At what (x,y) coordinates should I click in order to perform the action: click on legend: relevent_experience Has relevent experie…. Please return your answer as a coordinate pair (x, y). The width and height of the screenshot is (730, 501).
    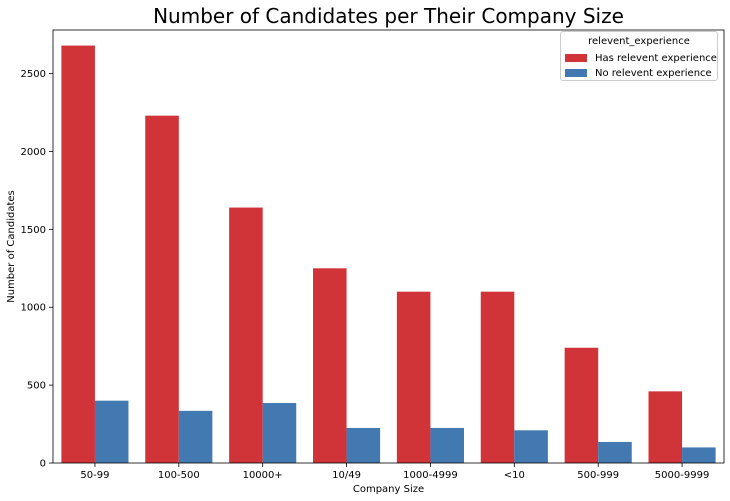
    Looking at the image, I should click on (639, 56).